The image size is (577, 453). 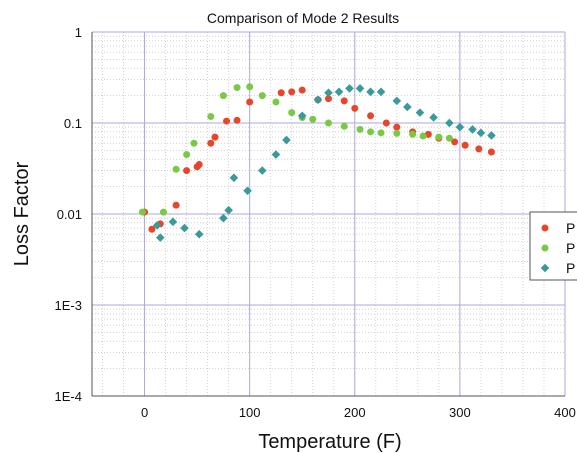 What do you see at coordinates (144, 412) in the screenshot?
I see `x-tick-label-0: 0` at bounding box center [144, 412].